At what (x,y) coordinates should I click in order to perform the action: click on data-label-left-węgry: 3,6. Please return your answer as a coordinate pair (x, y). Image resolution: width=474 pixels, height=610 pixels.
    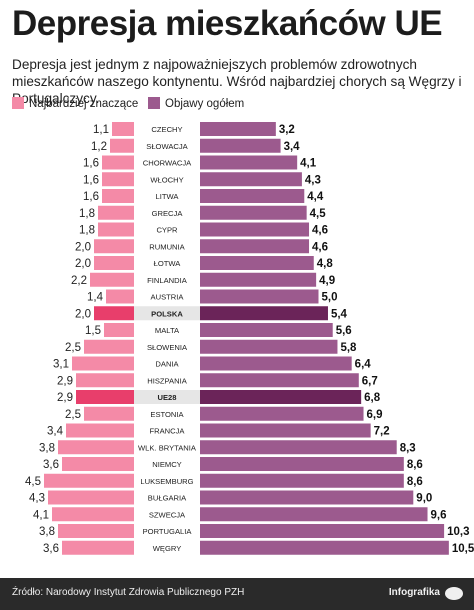
    Looking at the image, I should click on (51, 549).